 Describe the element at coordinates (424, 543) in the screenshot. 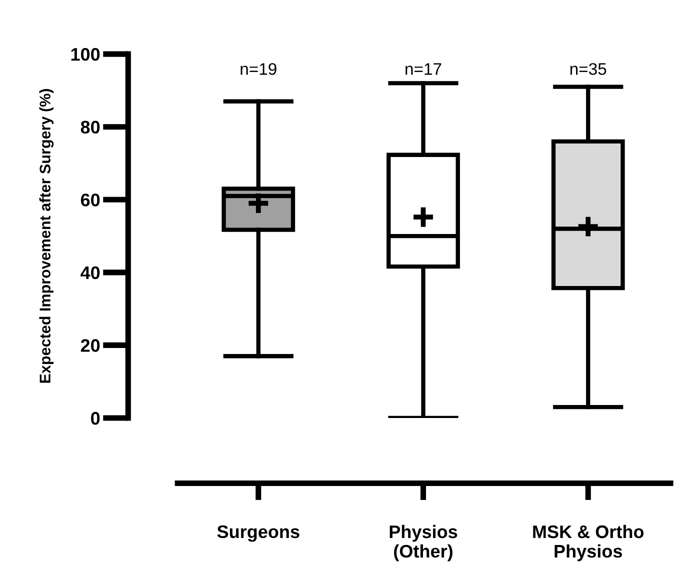

I see `x-tick-label: Physios (Other)` at that location.